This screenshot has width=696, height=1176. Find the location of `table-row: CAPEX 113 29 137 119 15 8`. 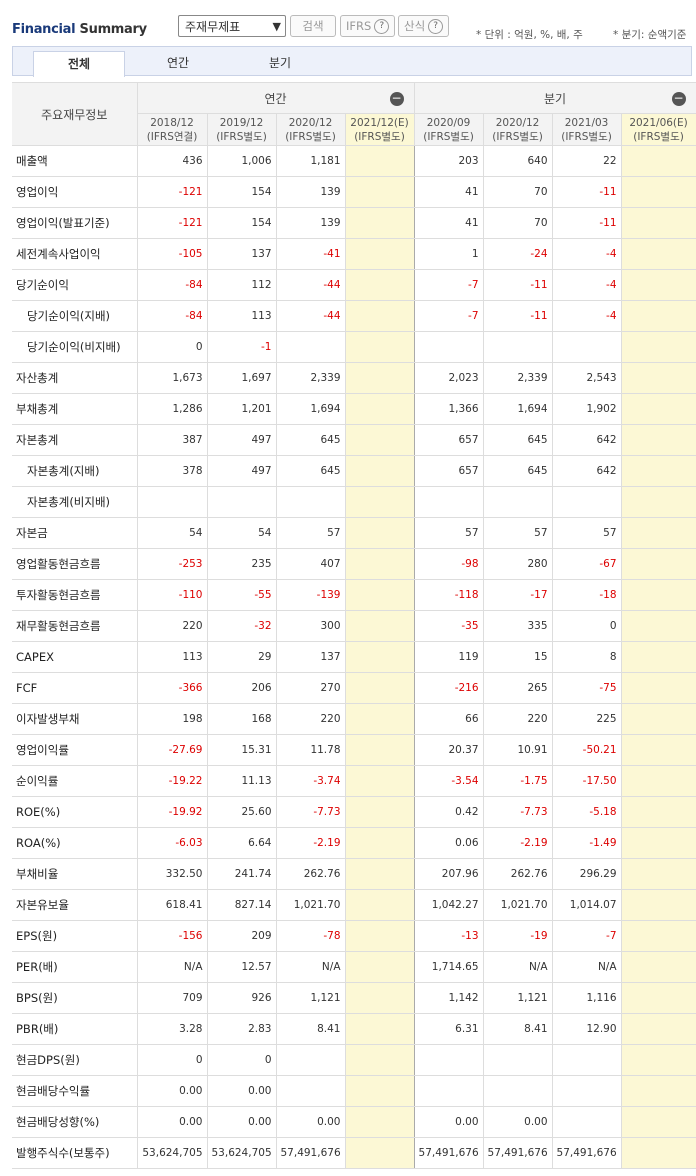

table-row: CAPEX 113 29 137 119 15 8 is located at coordinates (354, 657).